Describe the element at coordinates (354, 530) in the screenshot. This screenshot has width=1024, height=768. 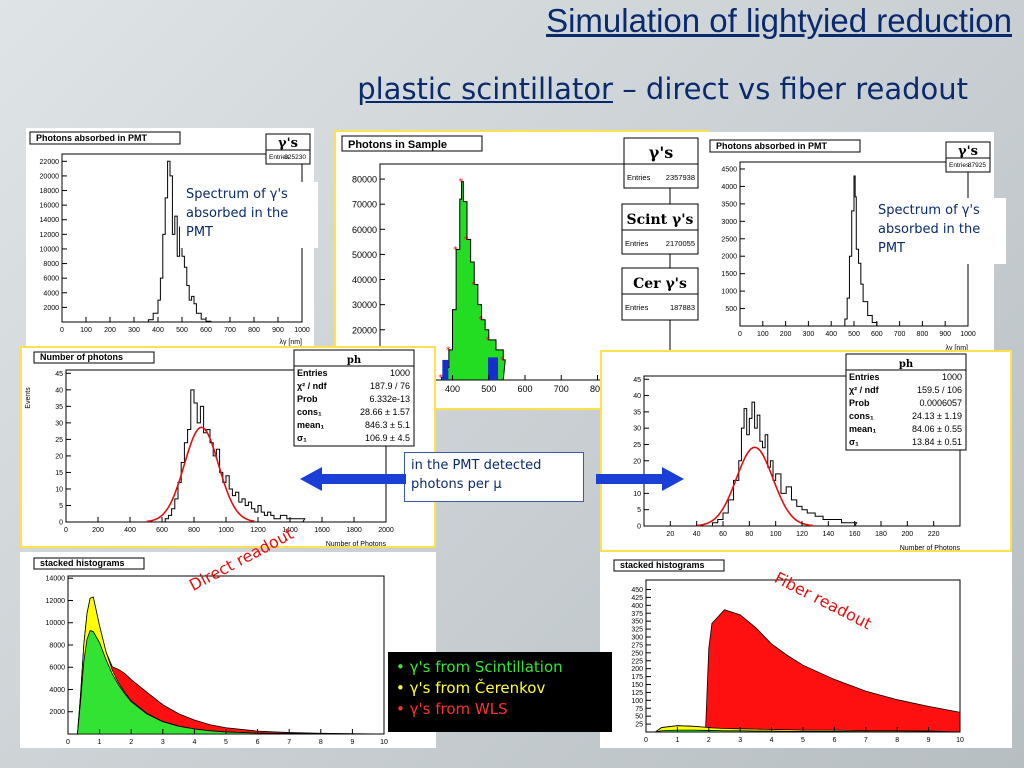
I see `x-tick-label: 1800` at that location.